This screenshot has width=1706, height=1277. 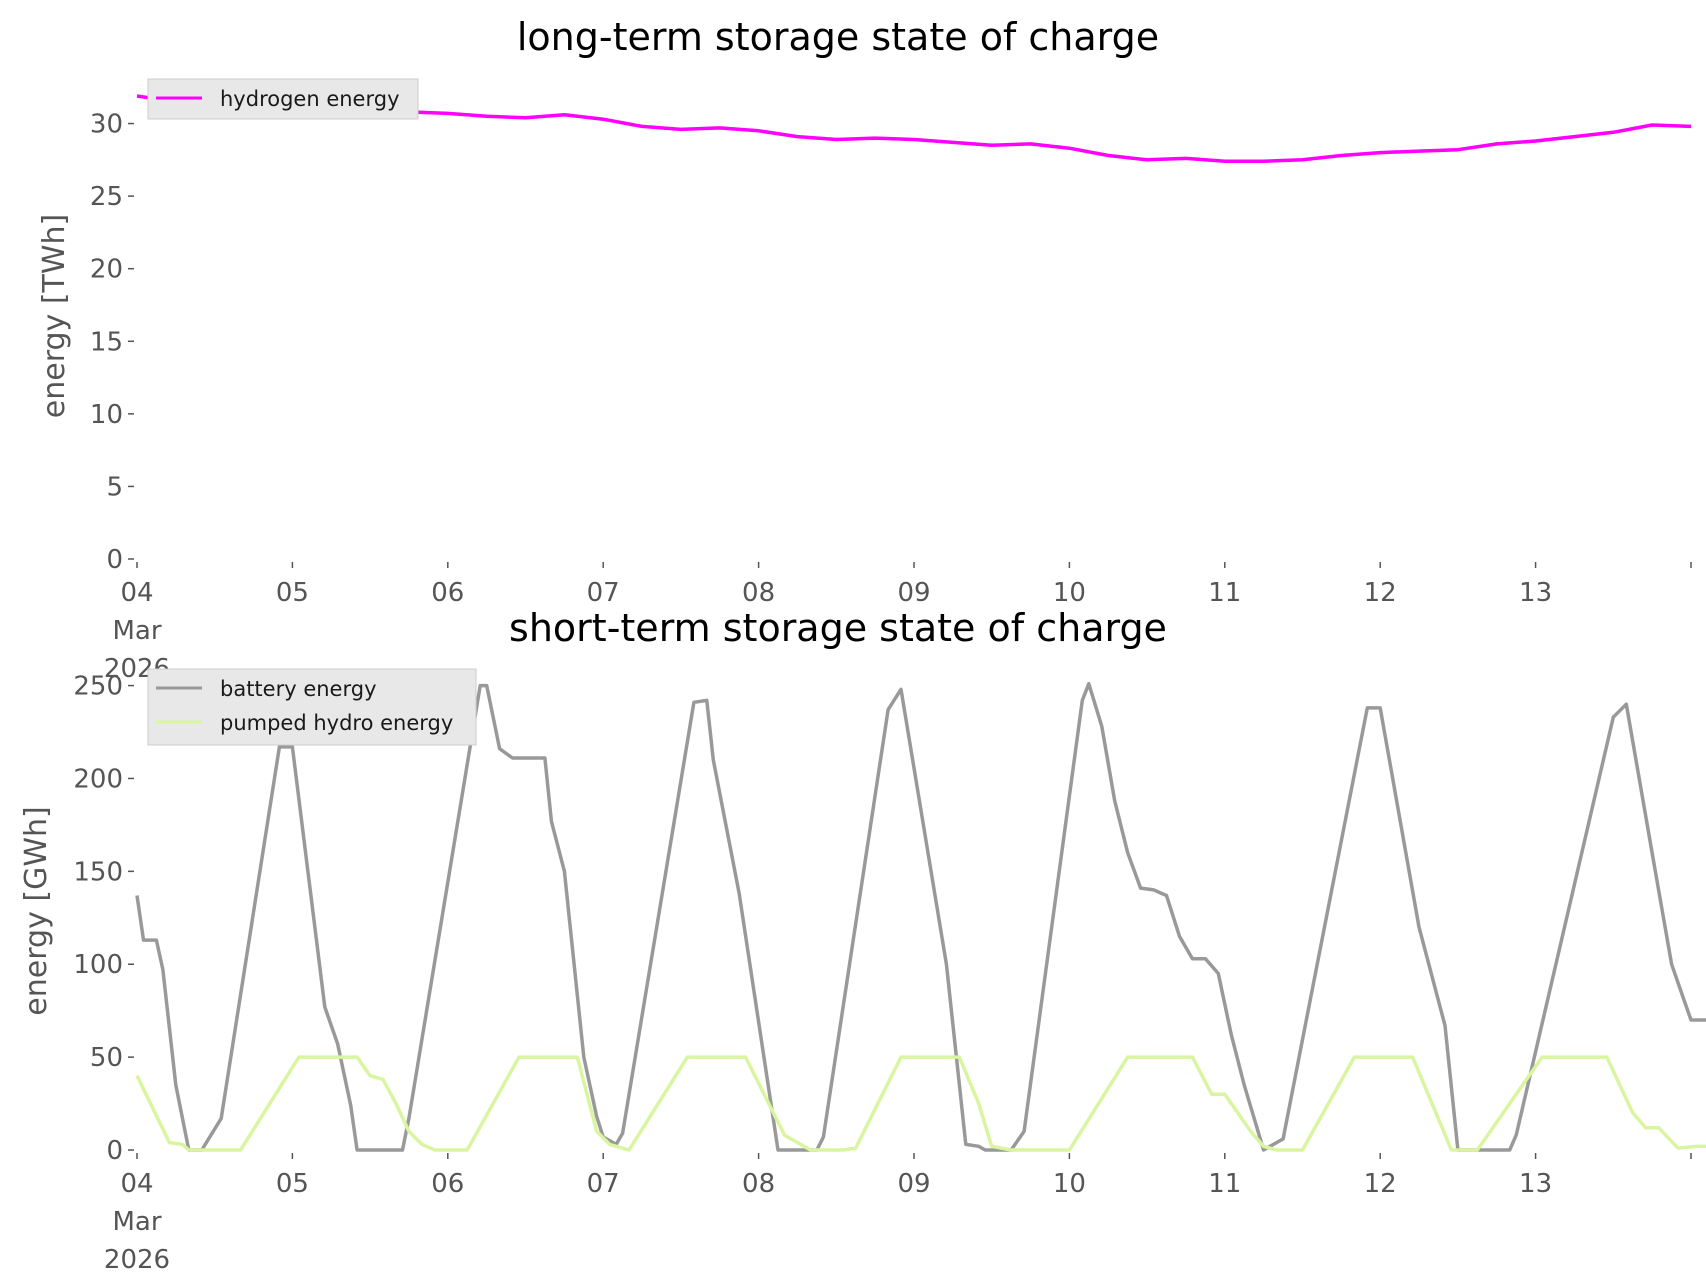 I want to click on short-term-x-tick-label: 08, so click(x=758, y=1184).